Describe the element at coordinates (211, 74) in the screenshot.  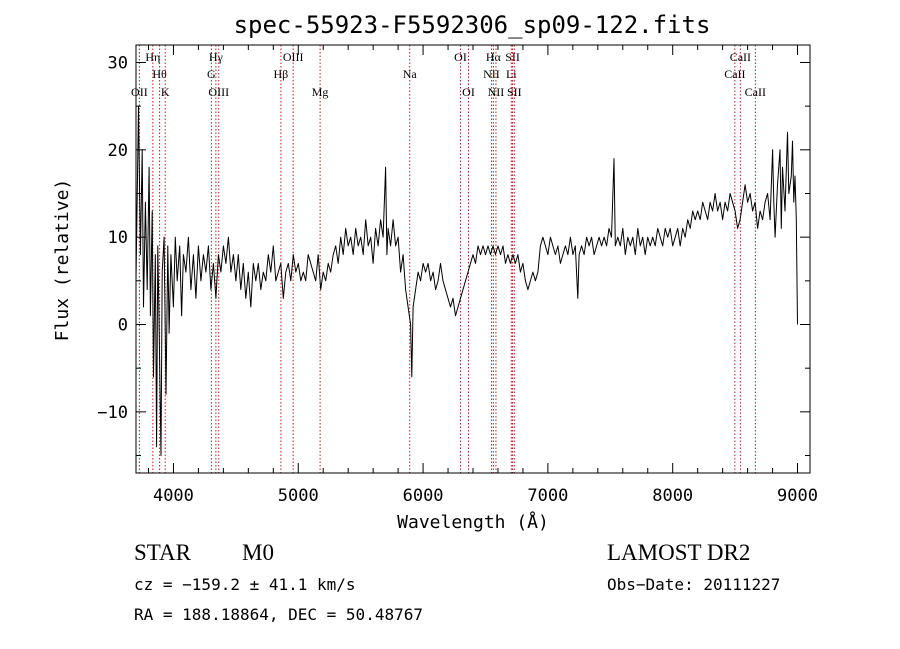
I see `spectral-line-label: G` at that location.